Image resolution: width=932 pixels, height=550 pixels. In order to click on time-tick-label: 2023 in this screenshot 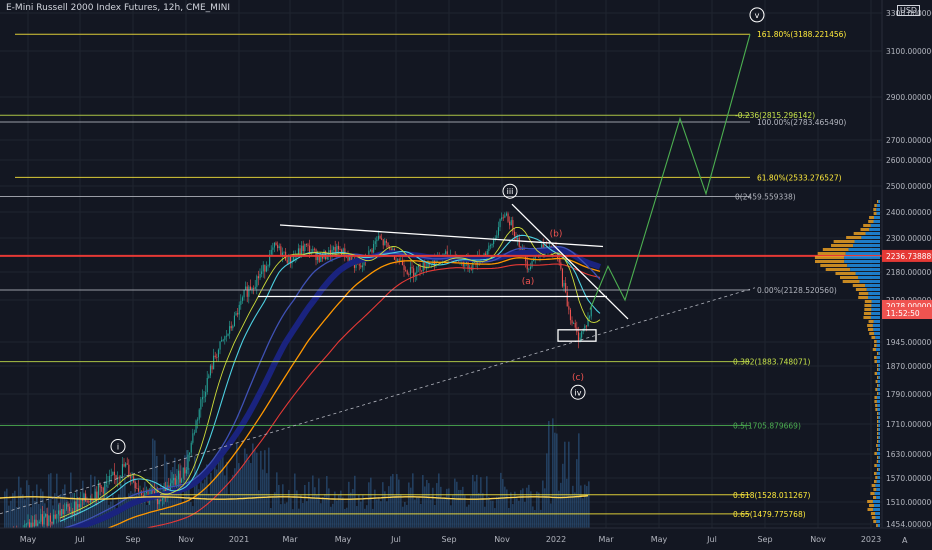, I will do `click(871, 539)`.